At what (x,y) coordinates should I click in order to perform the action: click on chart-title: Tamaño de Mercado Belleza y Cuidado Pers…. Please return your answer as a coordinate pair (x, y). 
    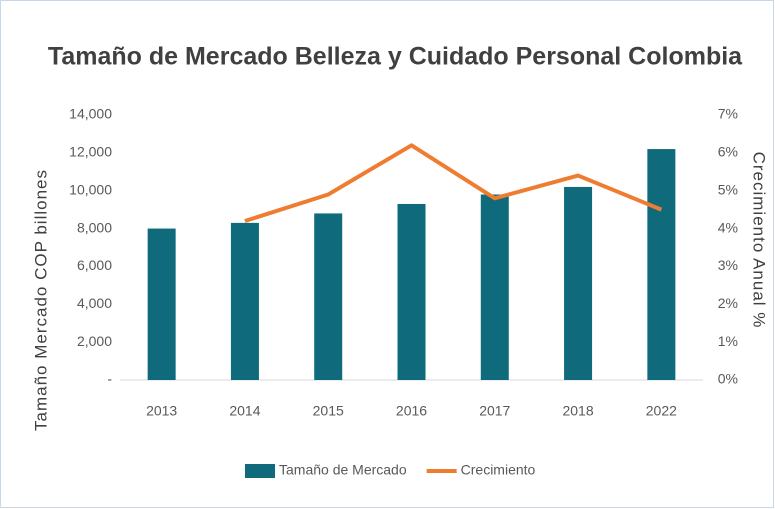
    Looking at the image, I should click on (395, 57).